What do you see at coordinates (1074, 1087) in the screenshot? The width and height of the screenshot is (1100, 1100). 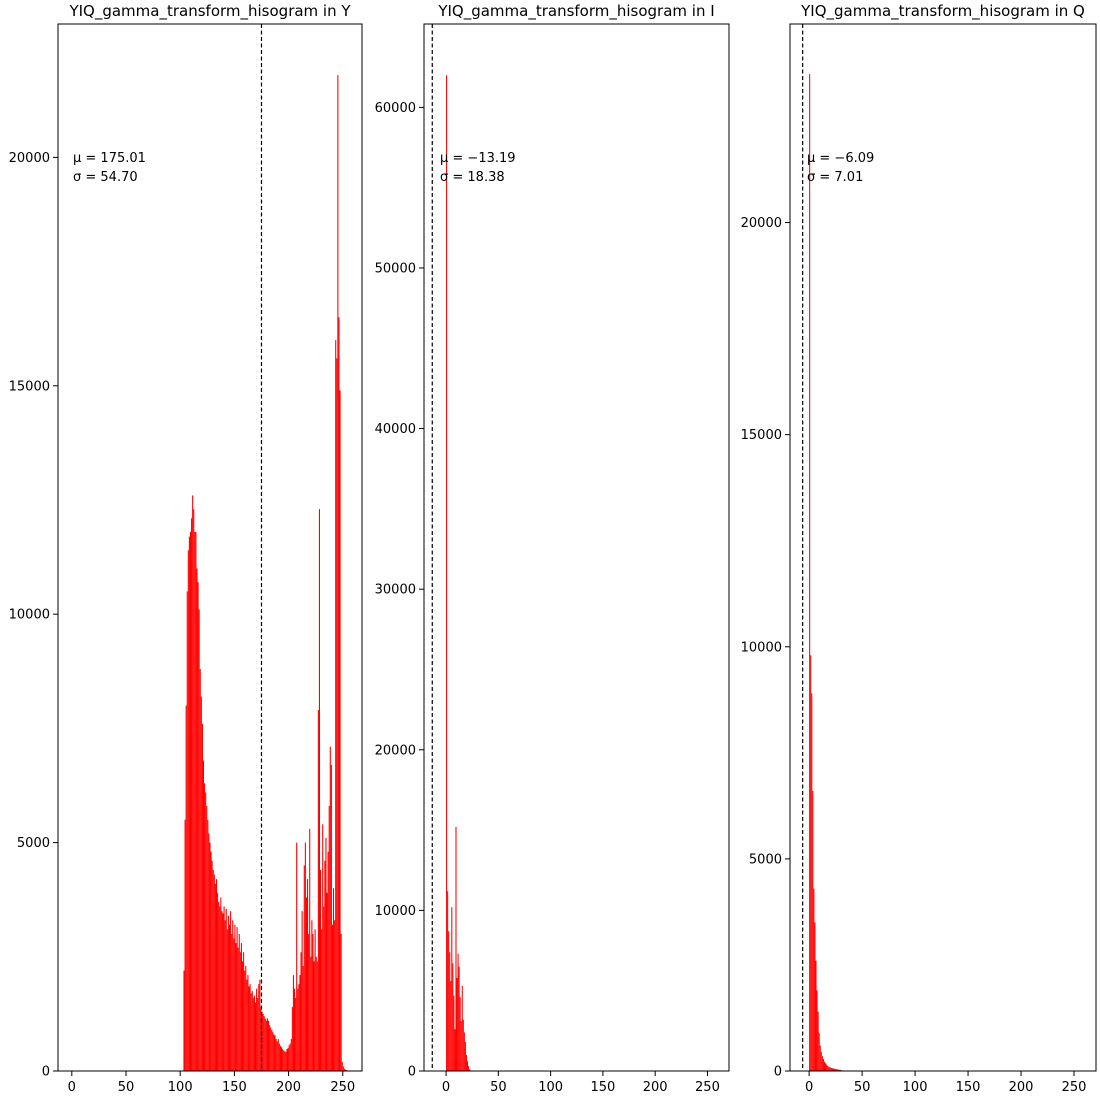 I see `x-tick-label: 250` at bounding box center [1074, 1087].